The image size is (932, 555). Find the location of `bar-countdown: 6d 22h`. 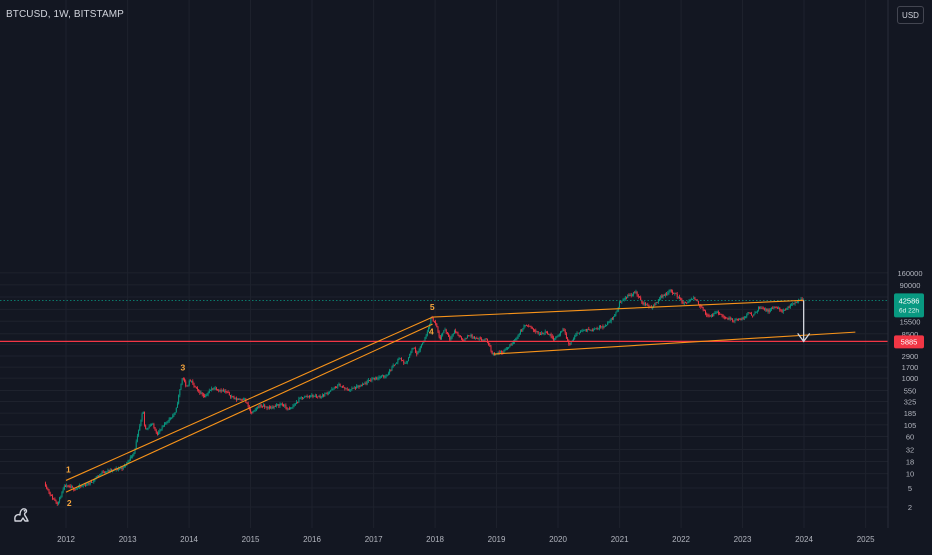

bar-countdown: 6d 22h is located at coordinates (909, 310).